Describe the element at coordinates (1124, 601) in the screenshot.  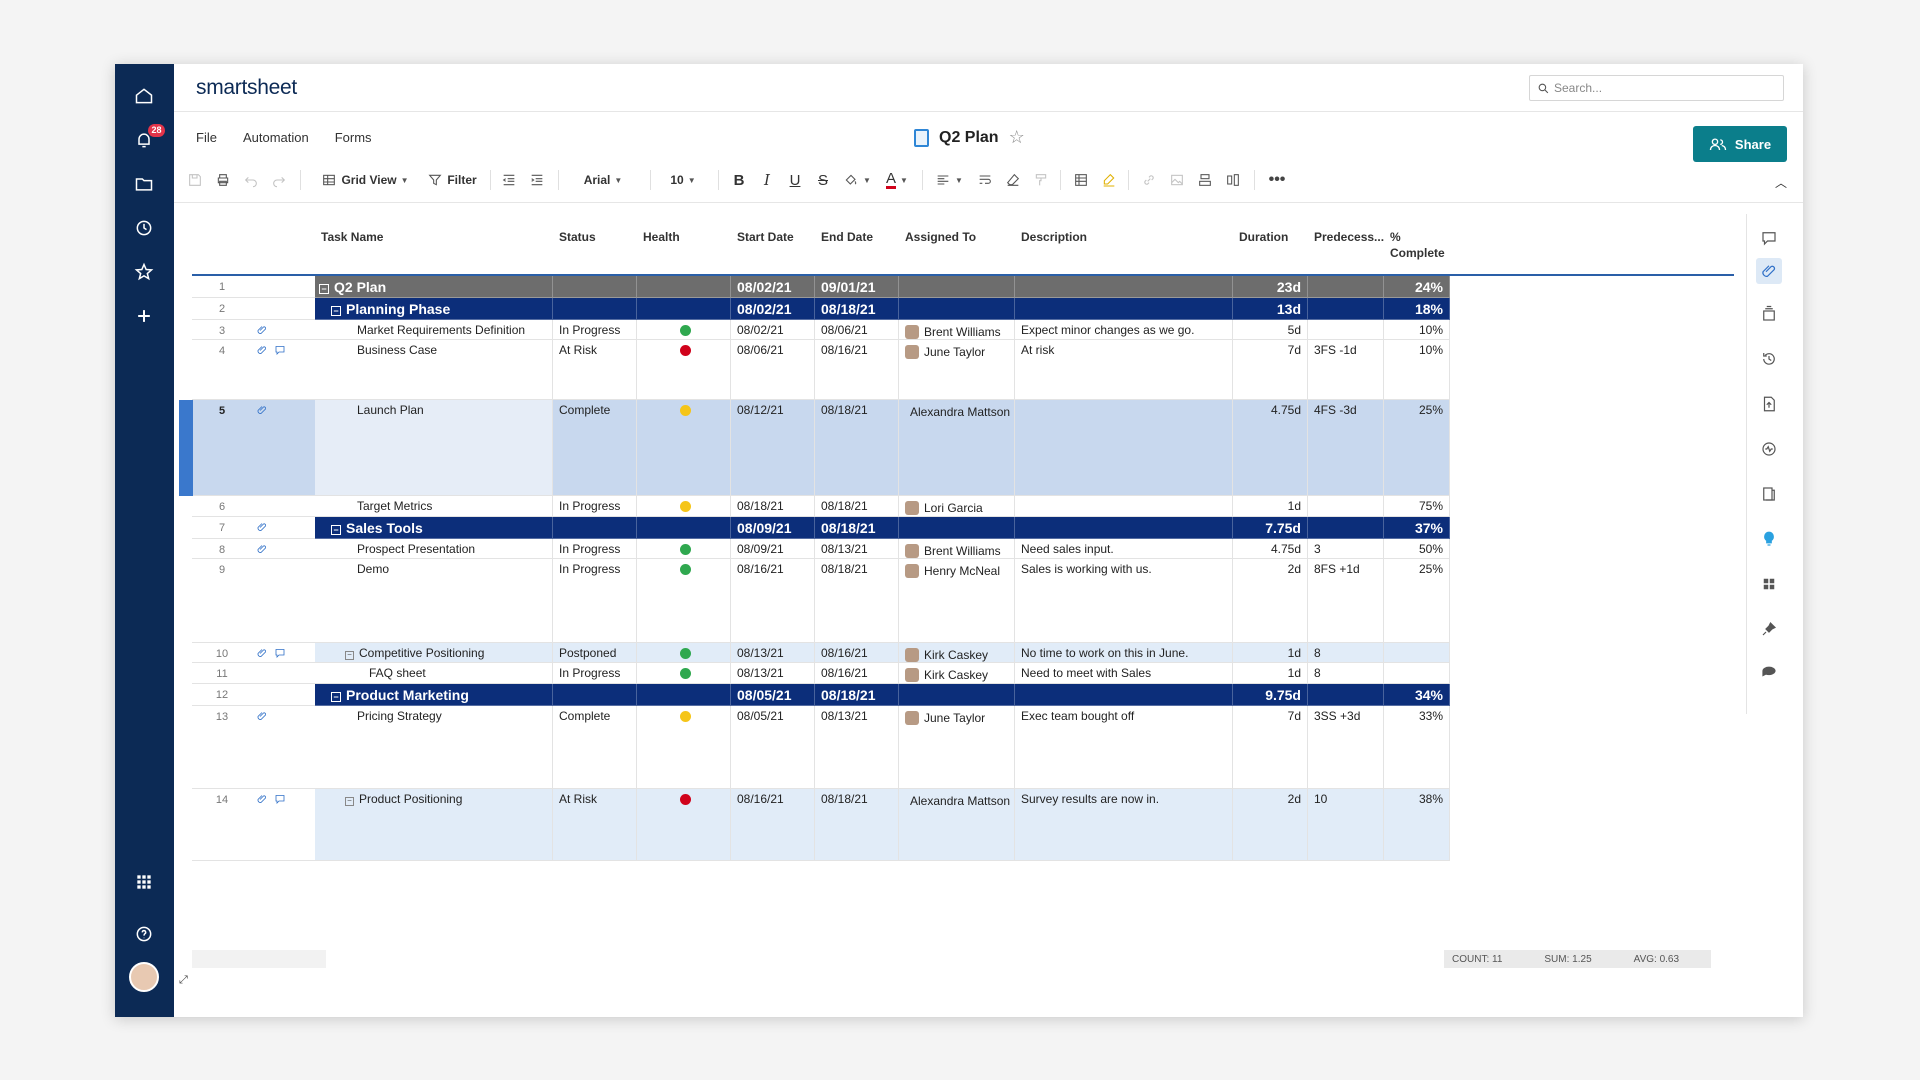
I see `cell-desc: Sales is working with us.` at that location.